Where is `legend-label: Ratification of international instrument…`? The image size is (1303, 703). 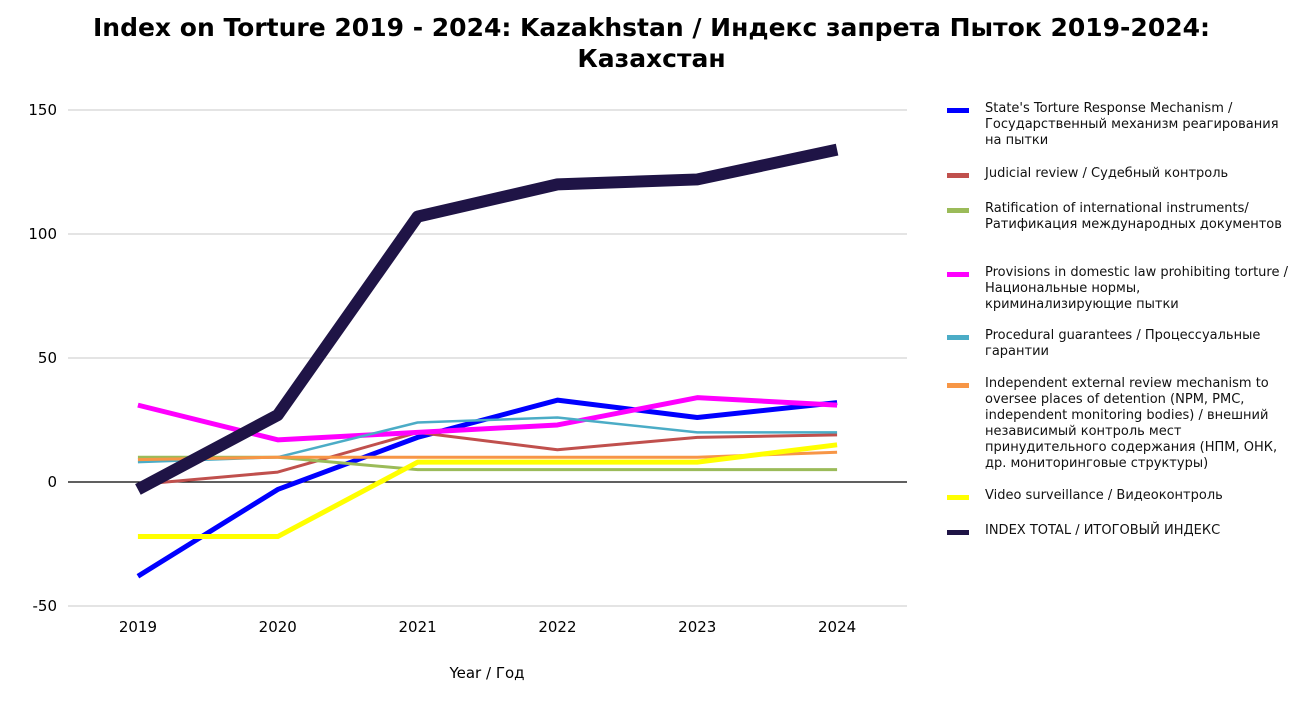
legend-label: Ratification of international instrument… is located at coordinates (1133, 216).